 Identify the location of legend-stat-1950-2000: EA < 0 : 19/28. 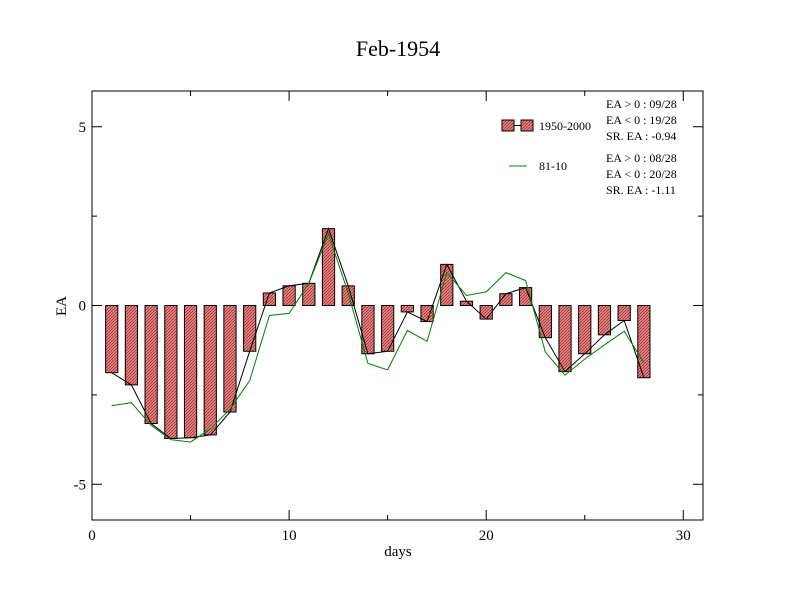
(641, 120).